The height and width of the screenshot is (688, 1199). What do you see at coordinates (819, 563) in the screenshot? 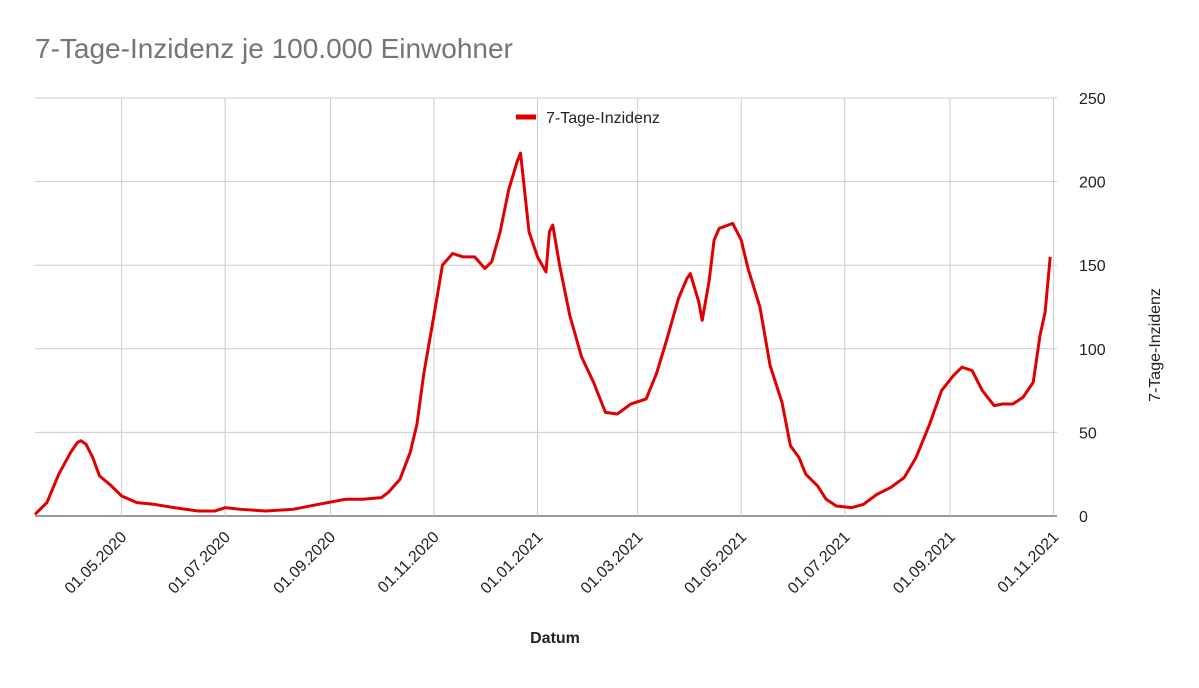
I see `x-tick-label: 01.07.2021` at bounding box center [819, 563].